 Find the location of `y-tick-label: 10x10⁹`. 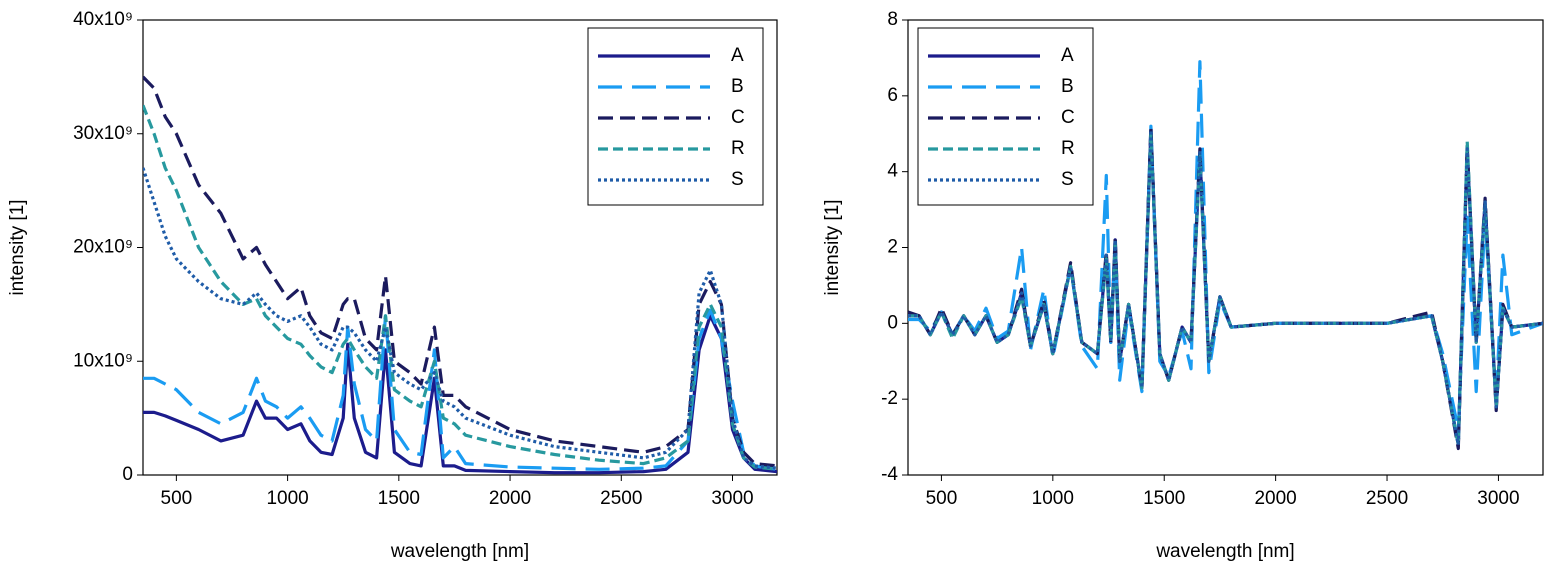

y-tick-label: 10x10⁹ is located at coordinates (103, 360).